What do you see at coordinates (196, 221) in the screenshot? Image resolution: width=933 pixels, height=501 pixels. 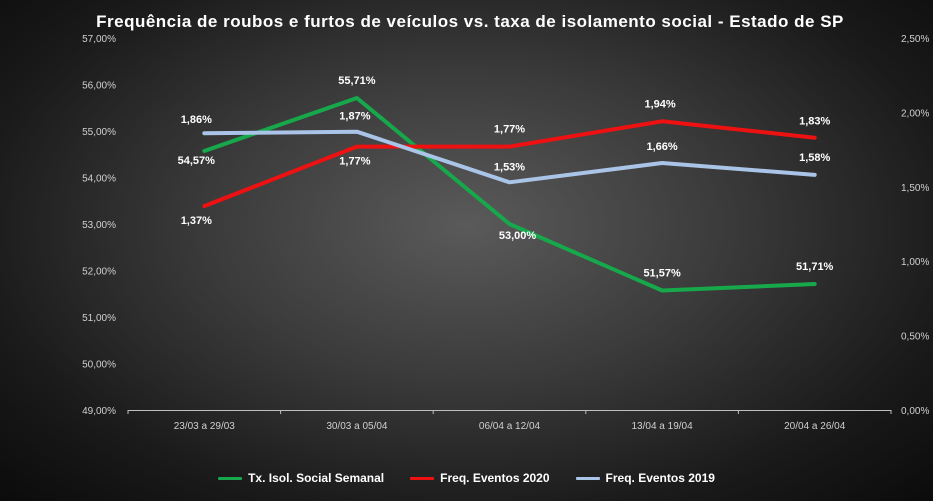 I see `data-label: 1,37%` at bounding box center [196, 221].